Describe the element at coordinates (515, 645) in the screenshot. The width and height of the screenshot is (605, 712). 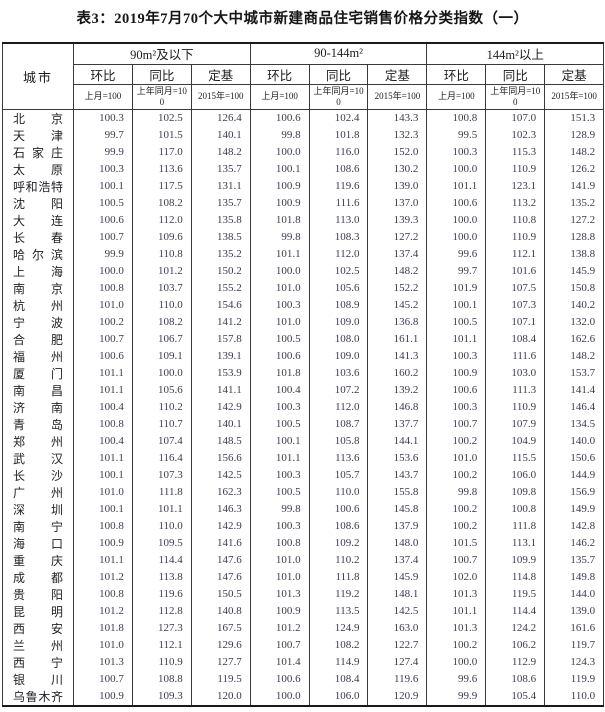
I see `value-cell: 106.2` at that location.